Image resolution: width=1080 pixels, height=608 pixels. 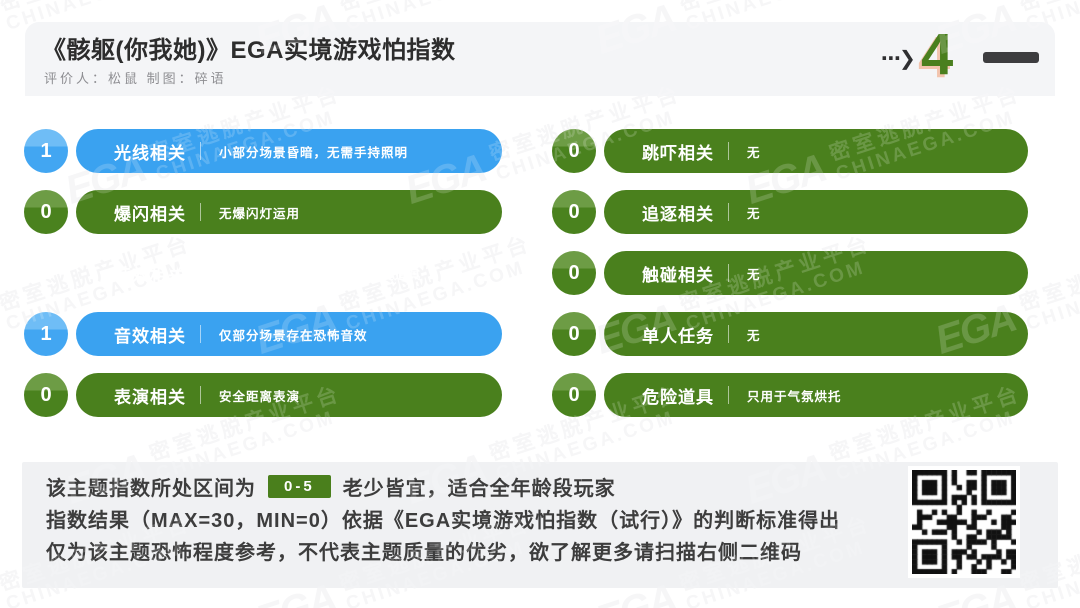 I want to click on category-pill: 音效相关 仅部分场景存在恐怖音效, so click(x=289, y=334).